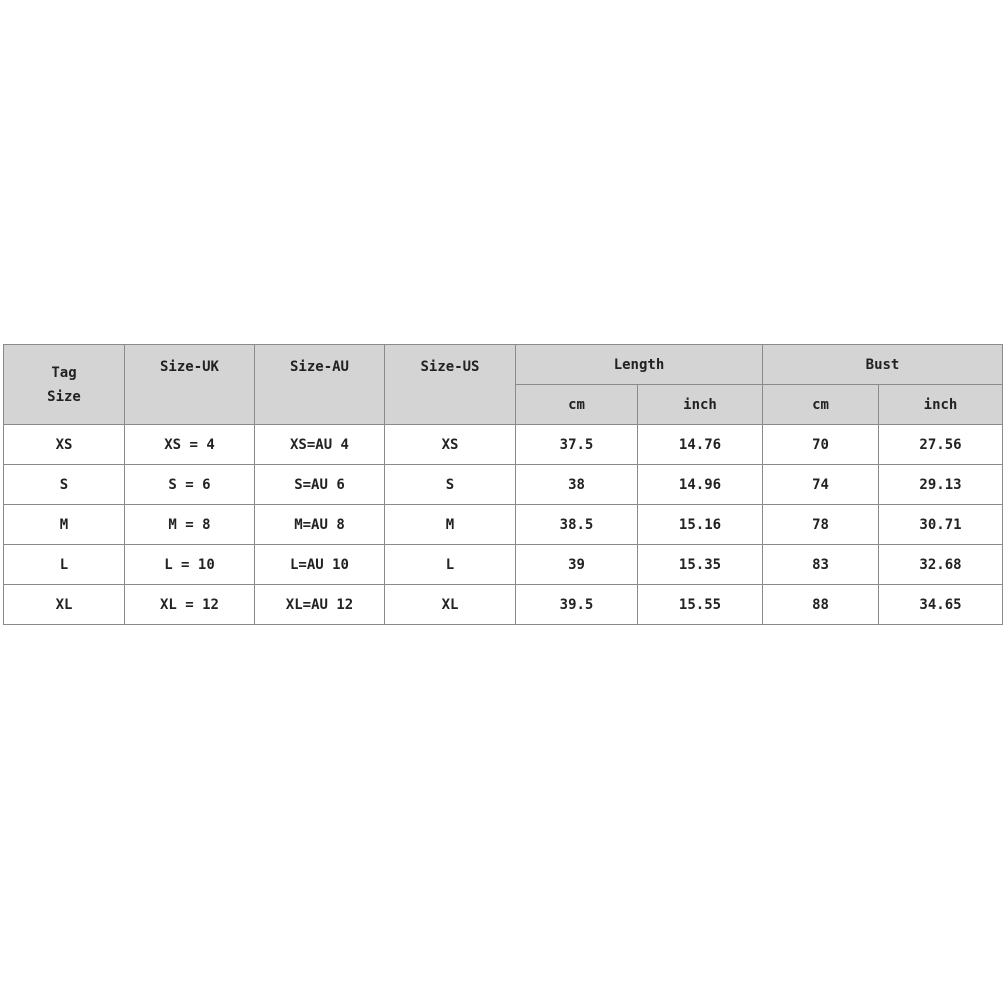 Image resolution: width=1006 pixels, height=1006 pixels. I want to click on header-bust: Bust, so click(882, 364).